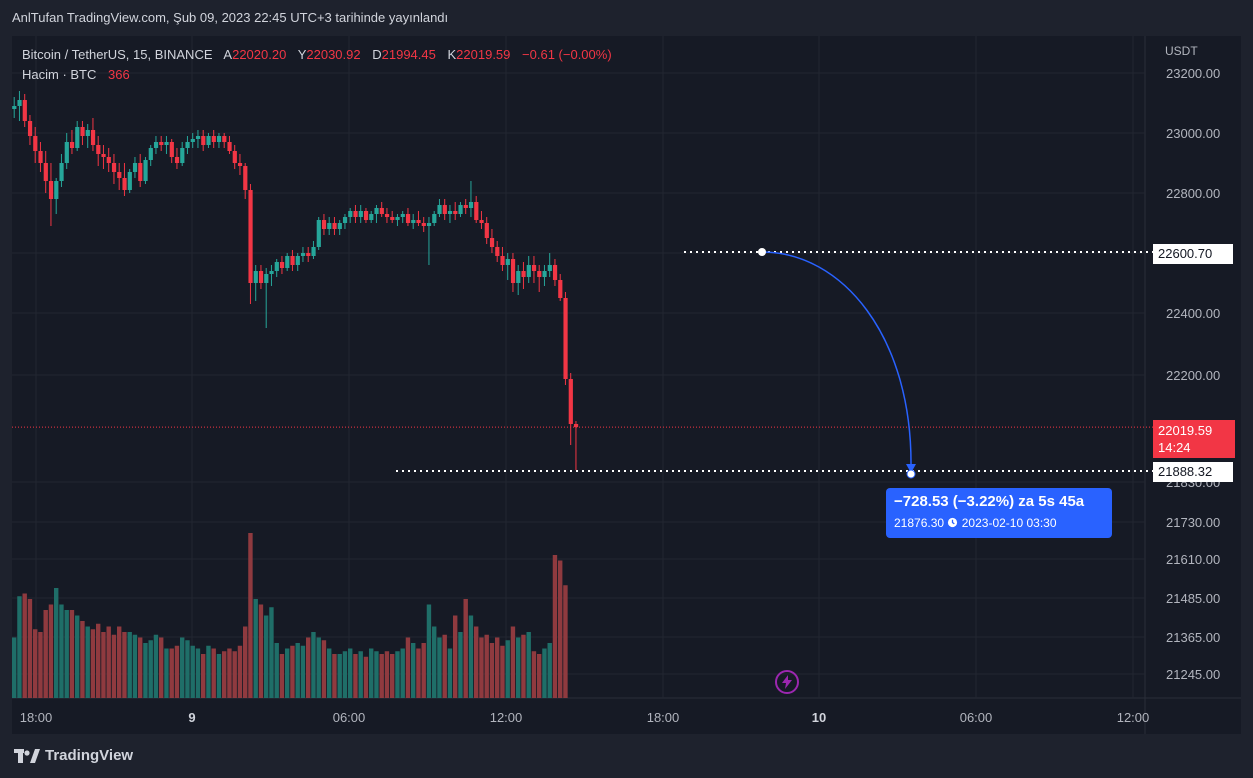  Describe the element at coordinates (117, 54) in the screenshot. I see `legend-symbol: Bitcoin / TetherUS, 15, BINANCE` at that location.